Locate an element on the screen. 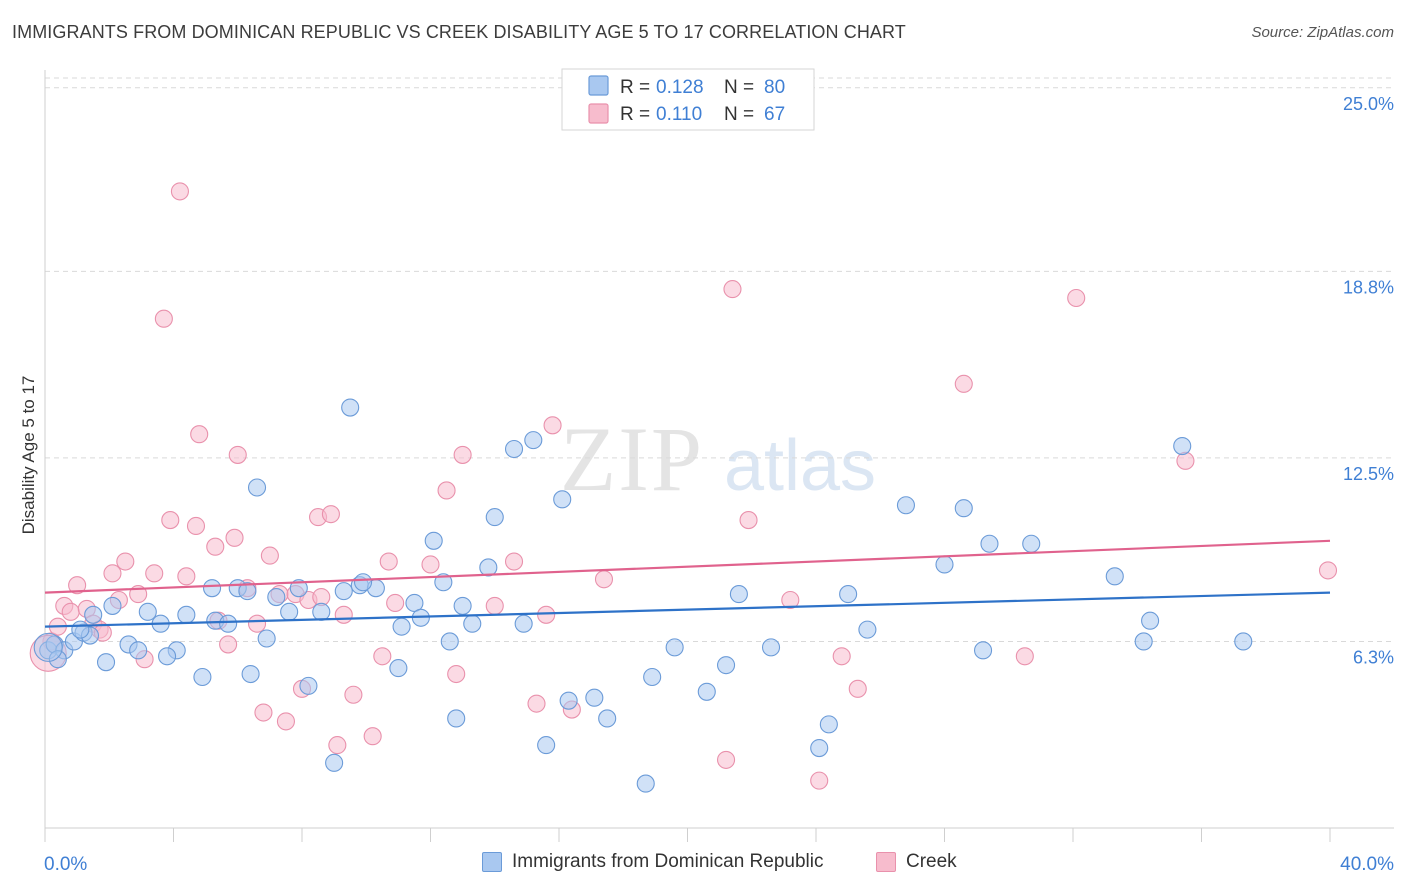  dominican-trend-line is located at coordinates (687, 609).